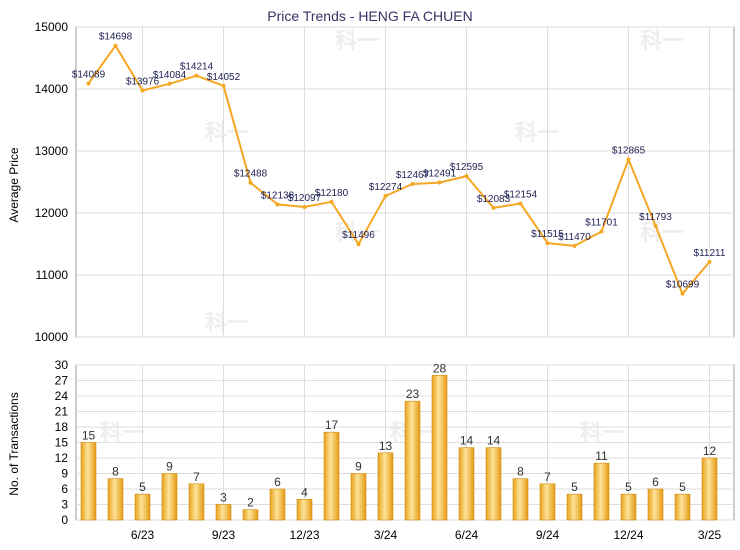 The image size is (740, 550). I want to click on price-data-label: $11701, so click(601, 223).